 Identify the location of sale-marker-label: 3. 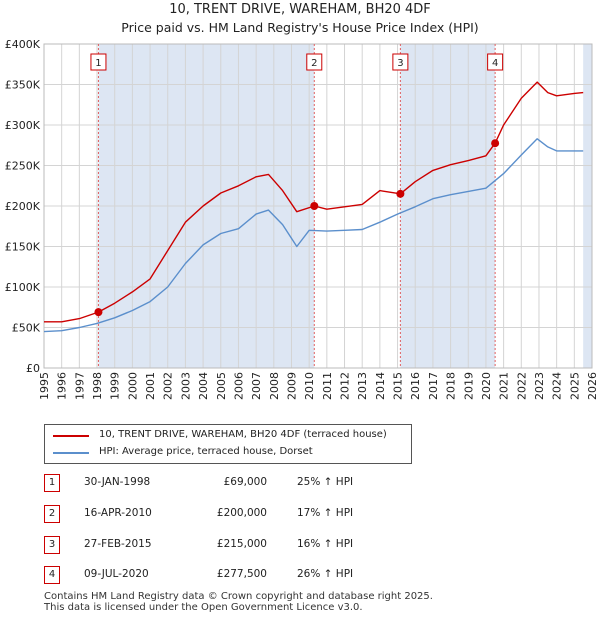
(400, 63).